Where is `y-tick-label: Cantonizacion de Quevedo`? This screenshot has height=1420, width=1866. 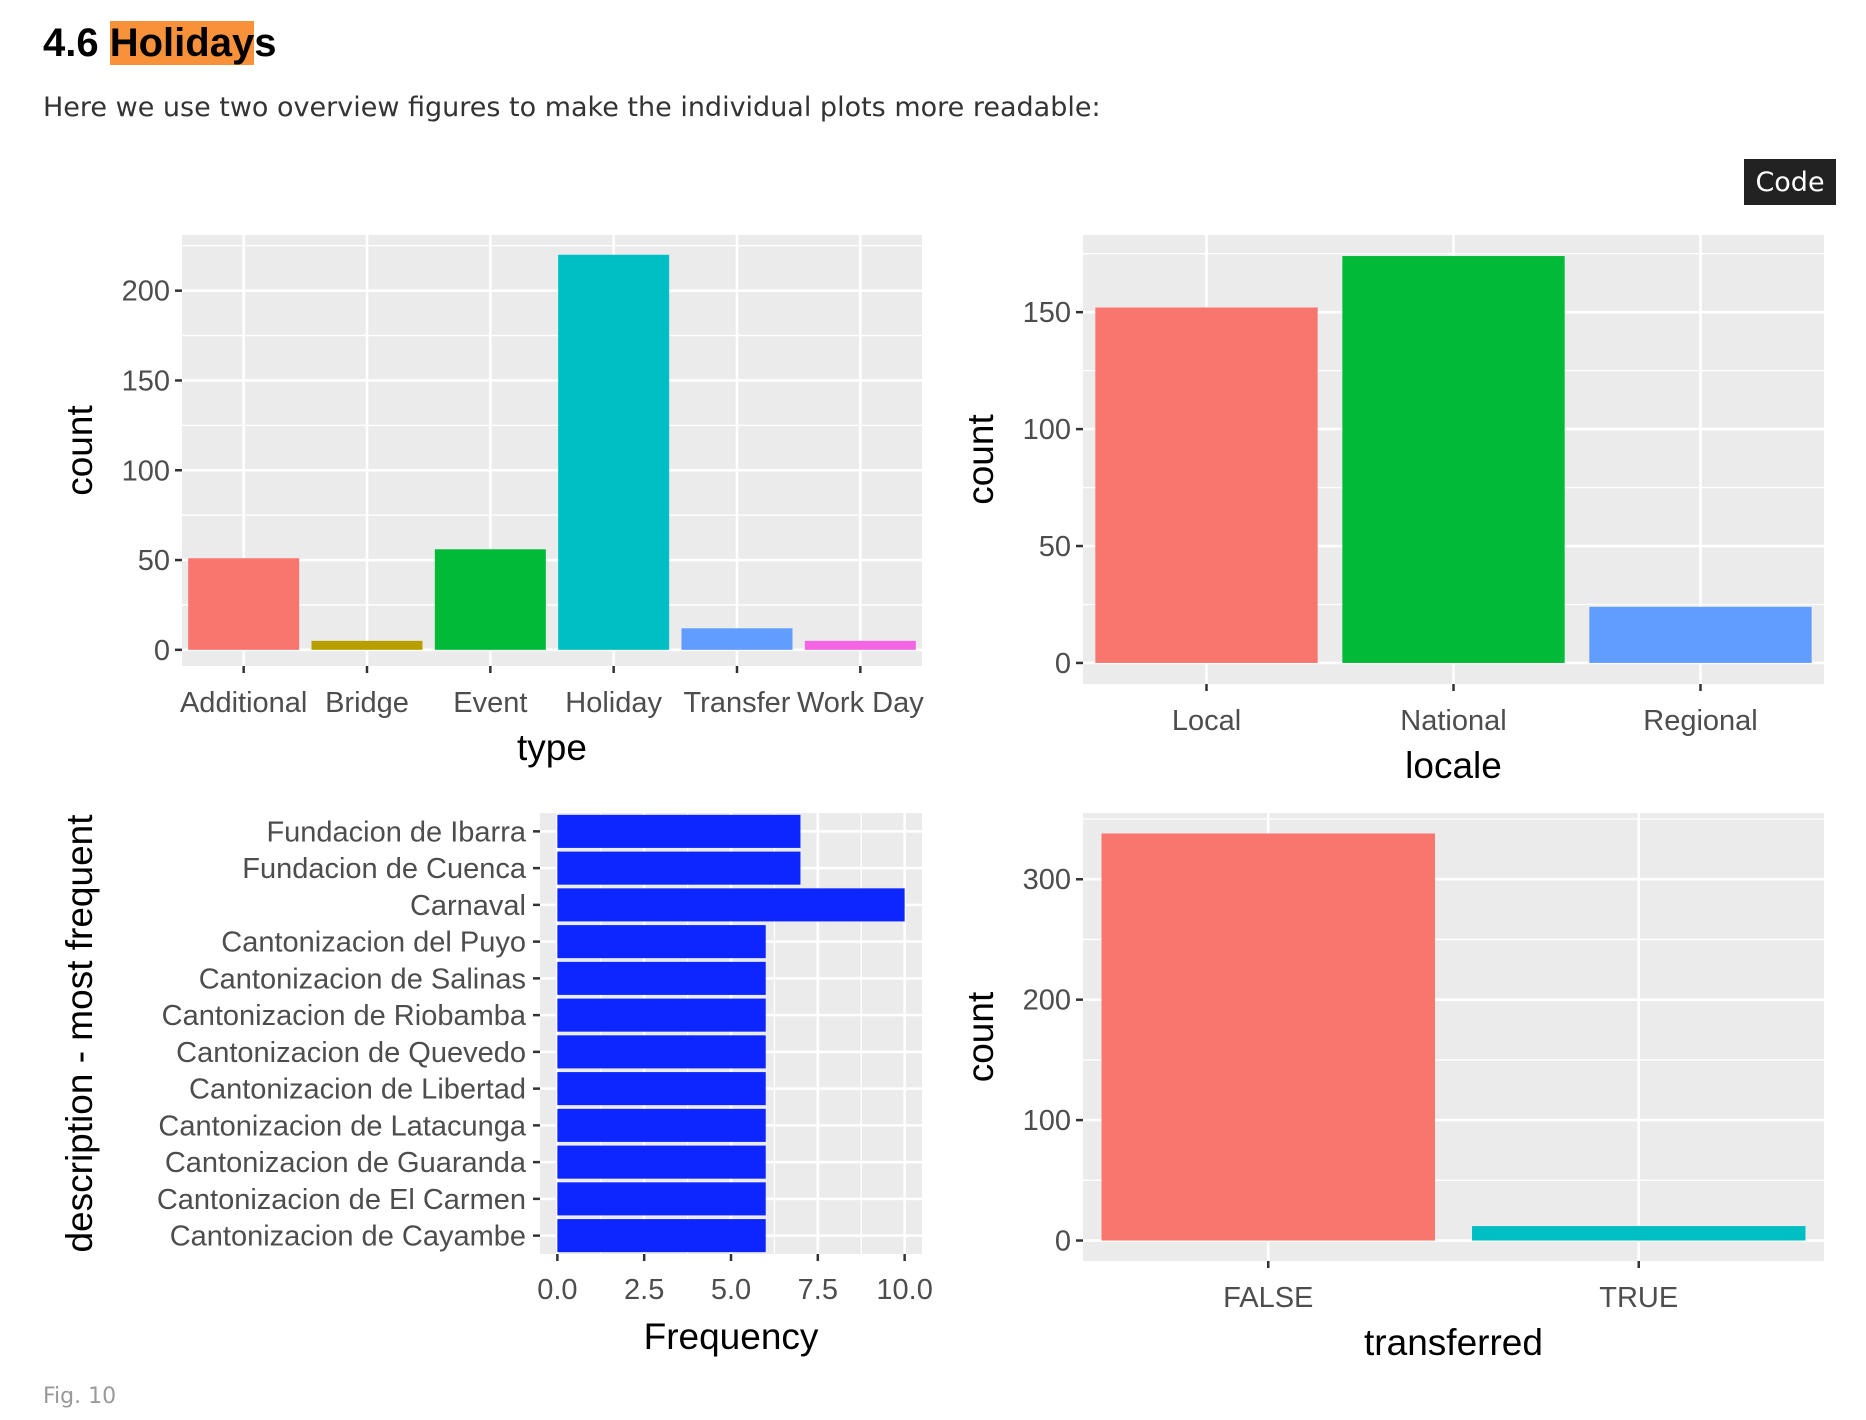
y-tick-label: Cantonizacion de Quevedo is located at coordinates (351, 1053).